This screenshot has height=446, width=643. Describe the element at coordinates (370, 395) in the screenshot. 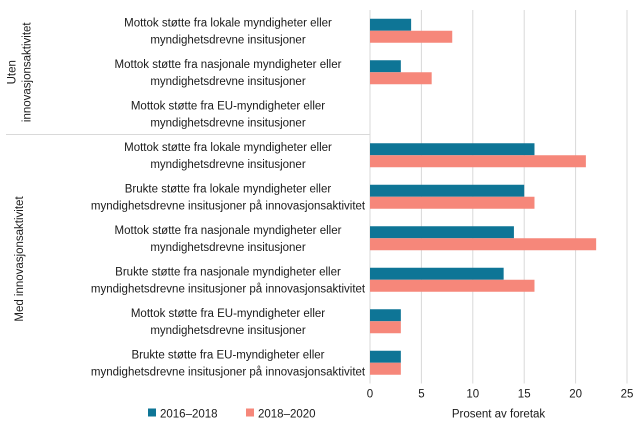

I see `x-tick-label-0: 0` at that location.